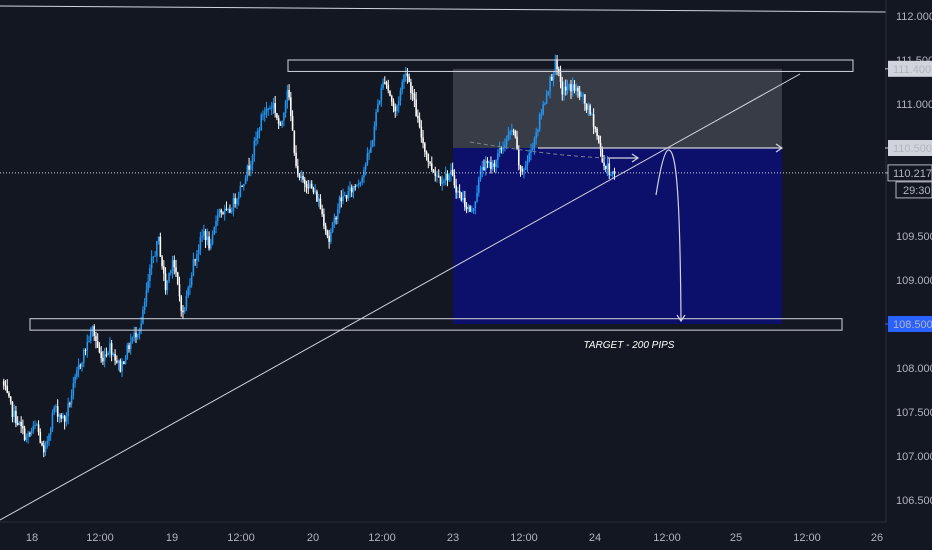 This screenshot has width=932, height=550. I want to click on price-label-box, so click(910, 68).